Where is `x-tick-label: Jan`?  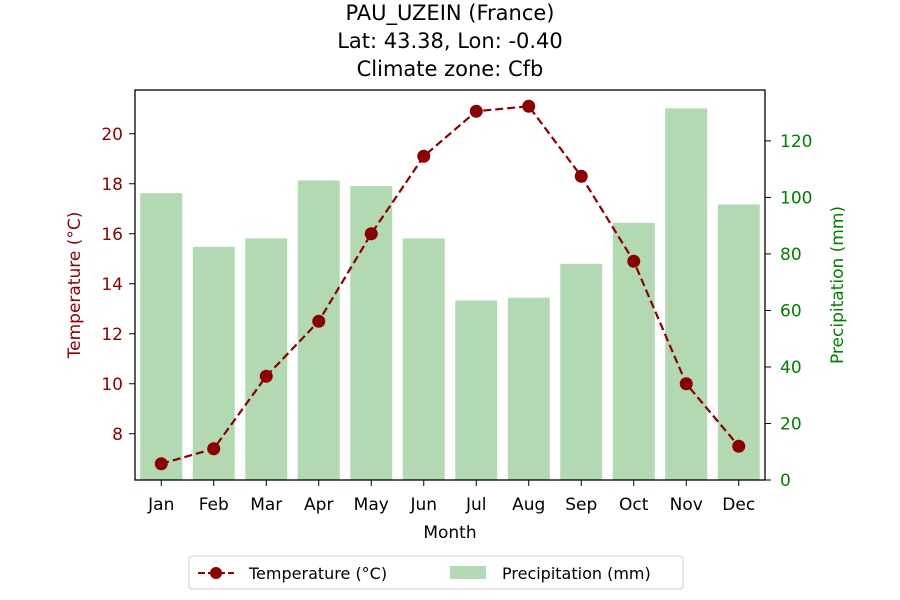
x-tick-label: Jan is located at coordinates (160, 505).